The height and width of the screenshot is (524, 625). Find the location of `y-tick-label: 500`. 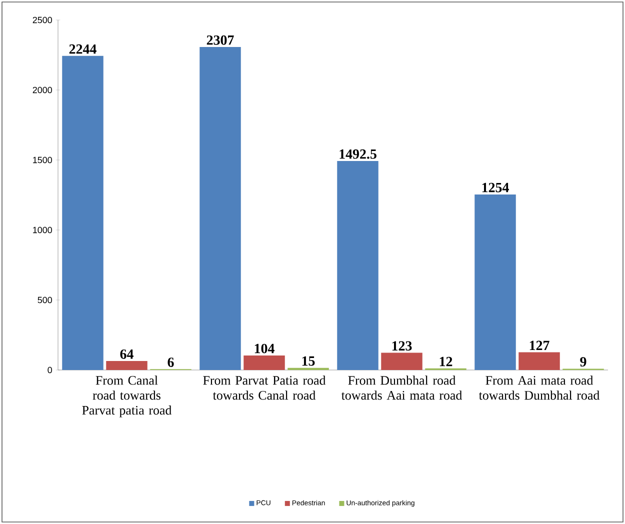

y-tick-label: 500 is located at coordinates (45, 300).